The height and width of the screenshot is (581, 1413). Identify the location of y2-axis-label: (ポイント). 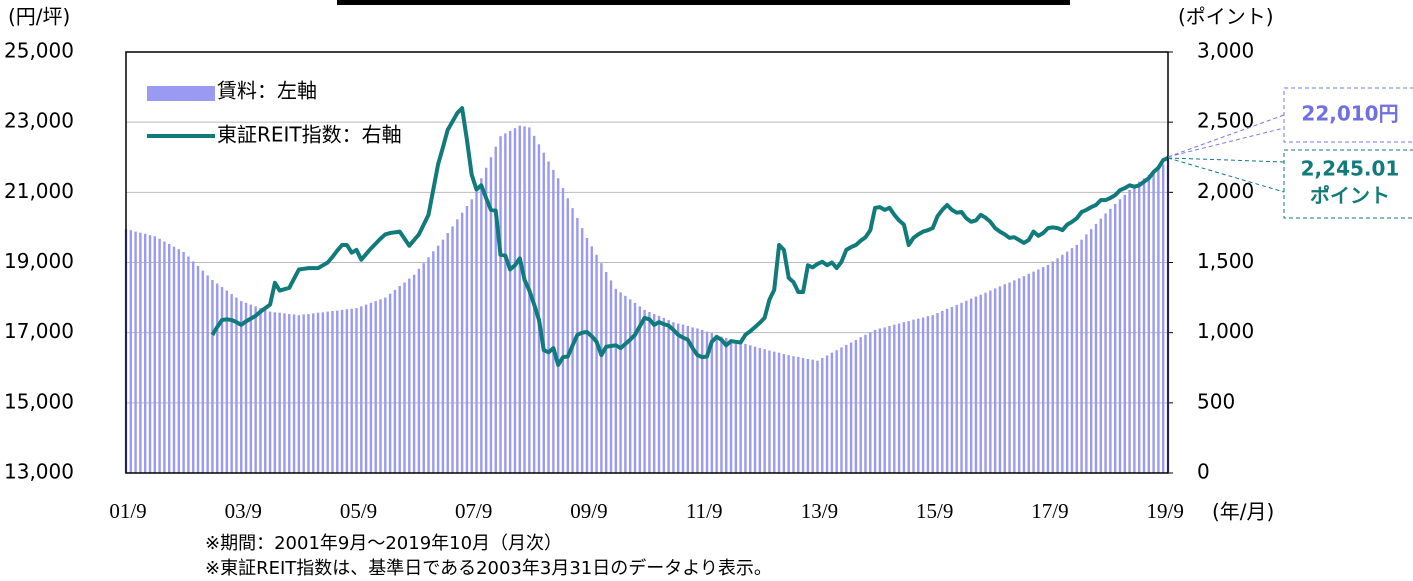
(1226, 17).